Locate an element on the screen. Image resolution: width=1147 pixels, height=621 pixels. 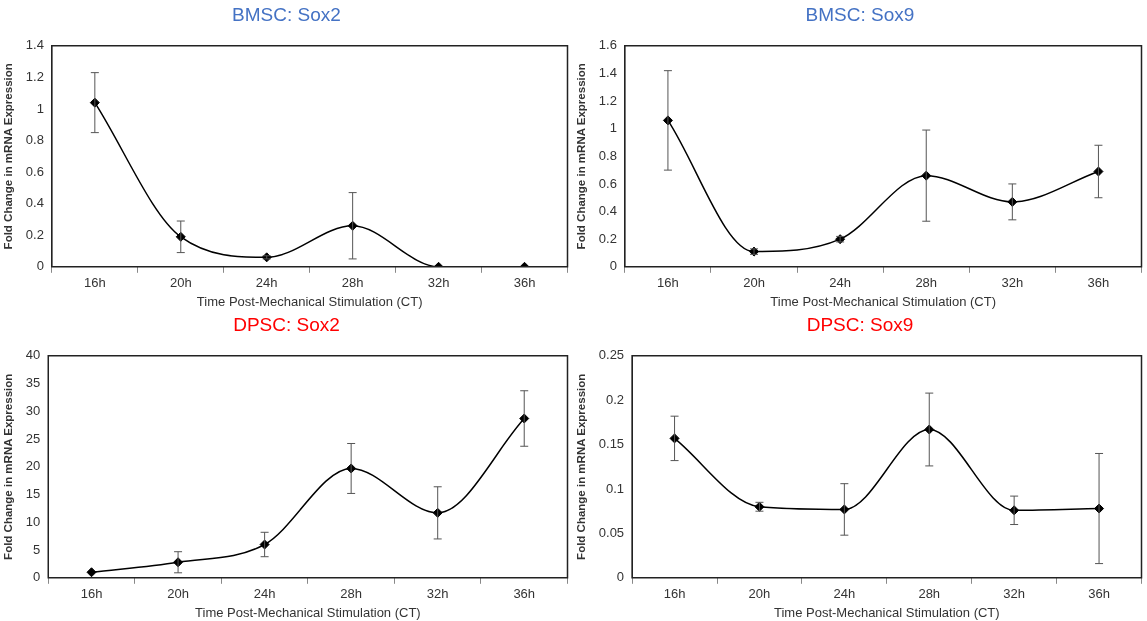
y-tick-label: 1.6 is located at coordinates (607, 45).